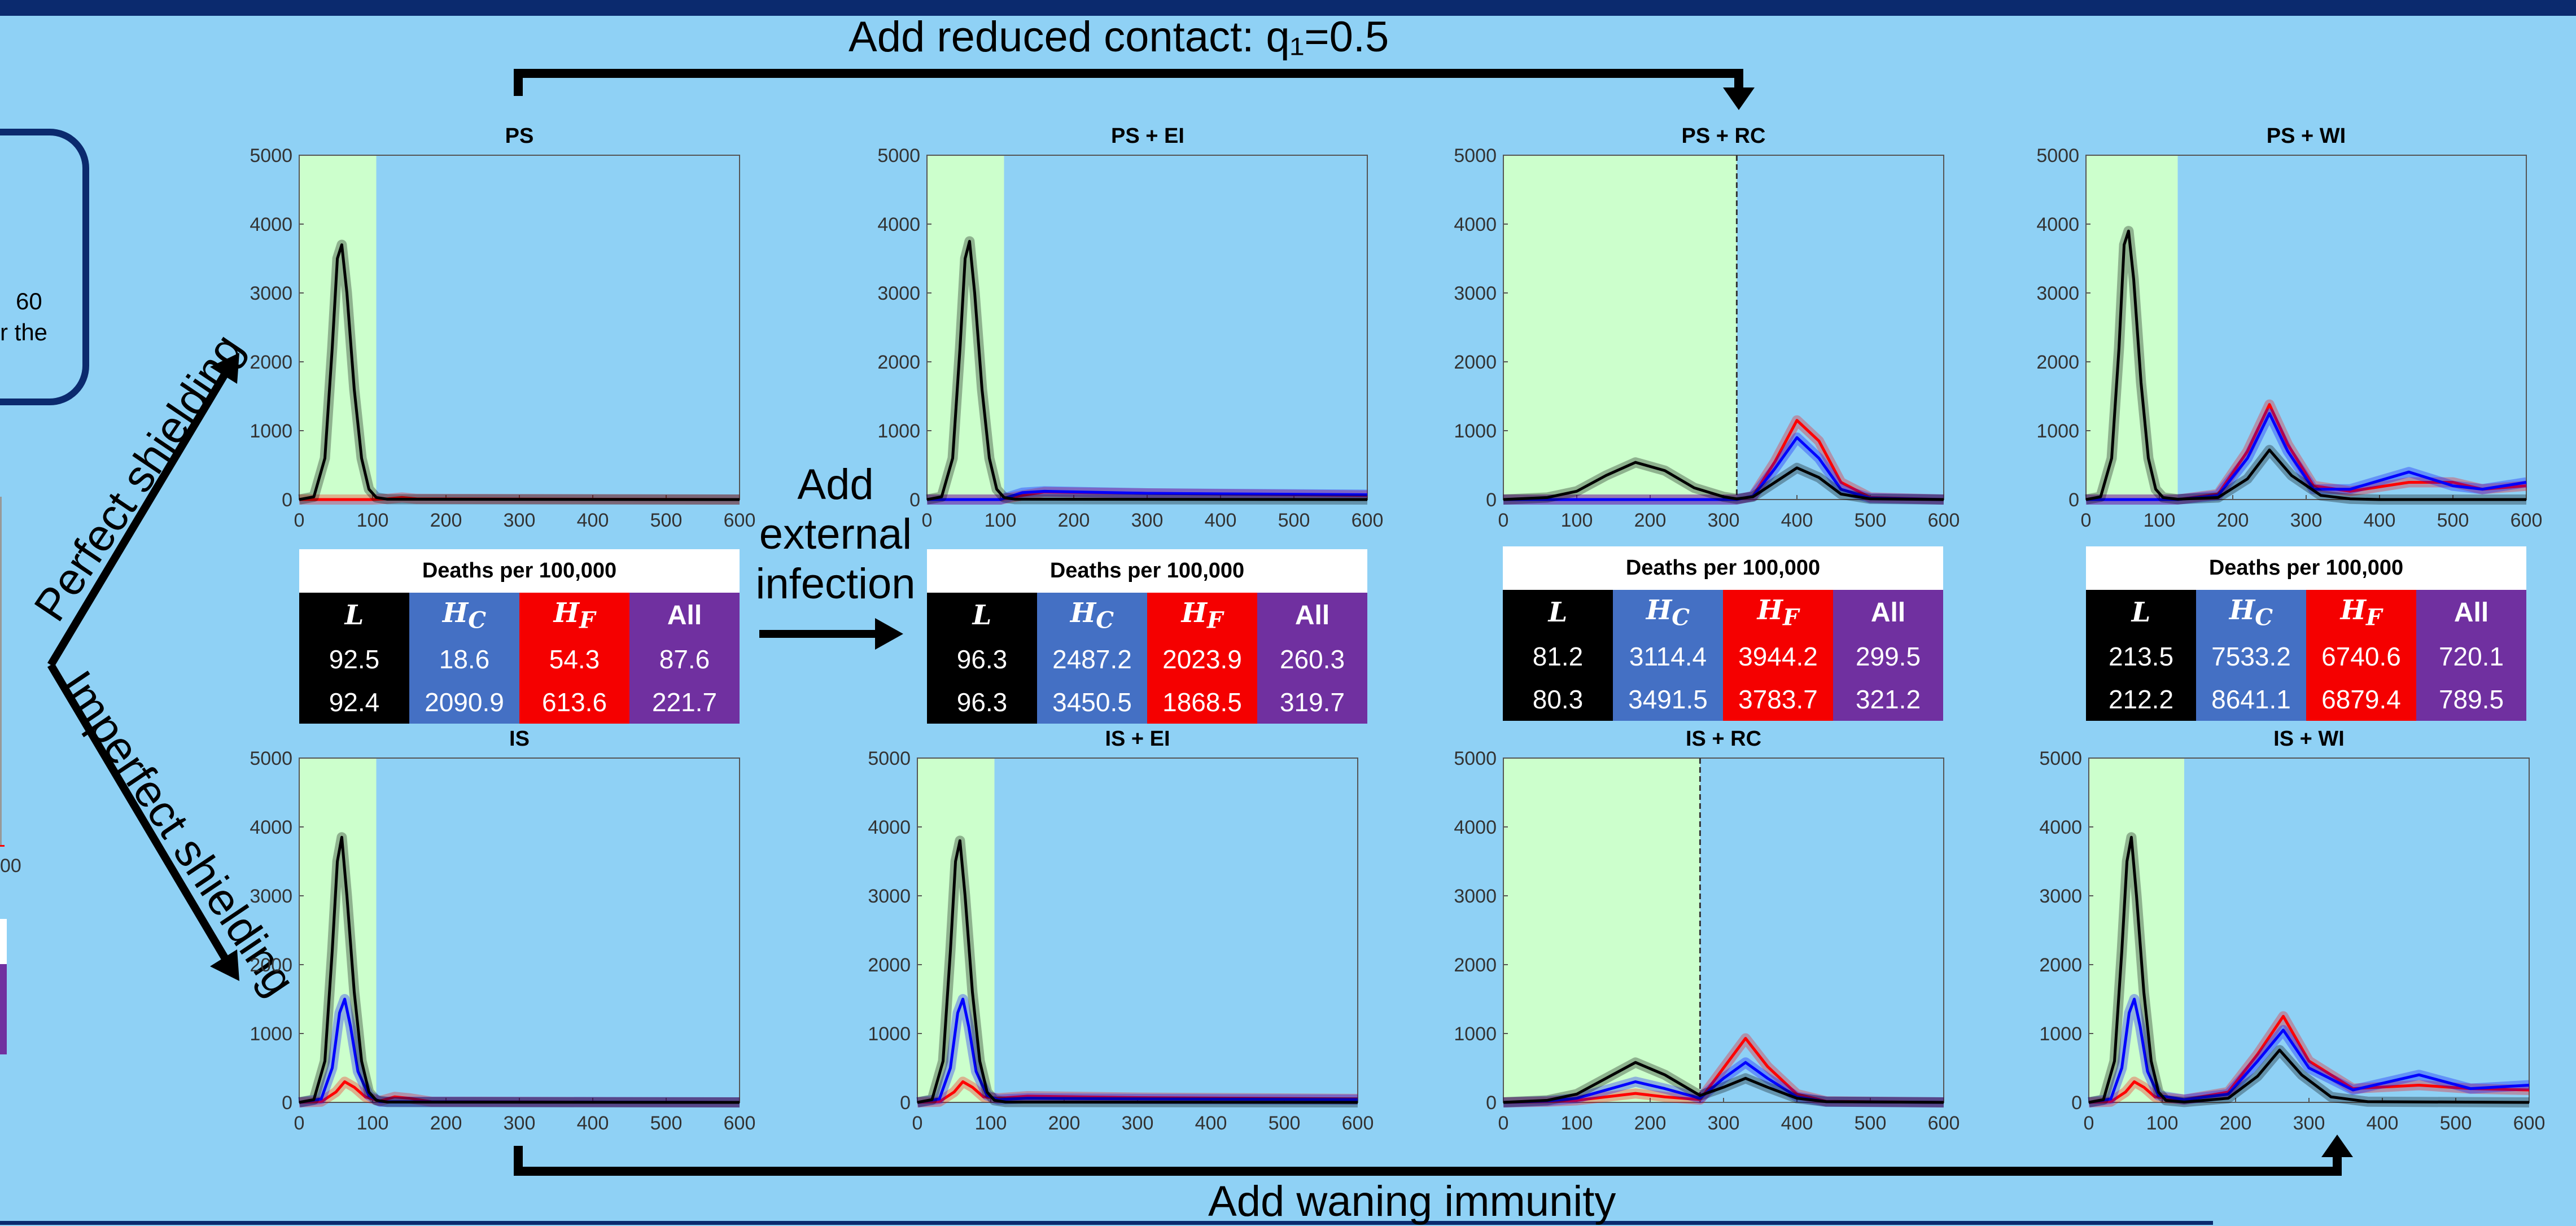 The image size is (2576, 1226). I want to click on left-table-purple, so click(4, 1009).